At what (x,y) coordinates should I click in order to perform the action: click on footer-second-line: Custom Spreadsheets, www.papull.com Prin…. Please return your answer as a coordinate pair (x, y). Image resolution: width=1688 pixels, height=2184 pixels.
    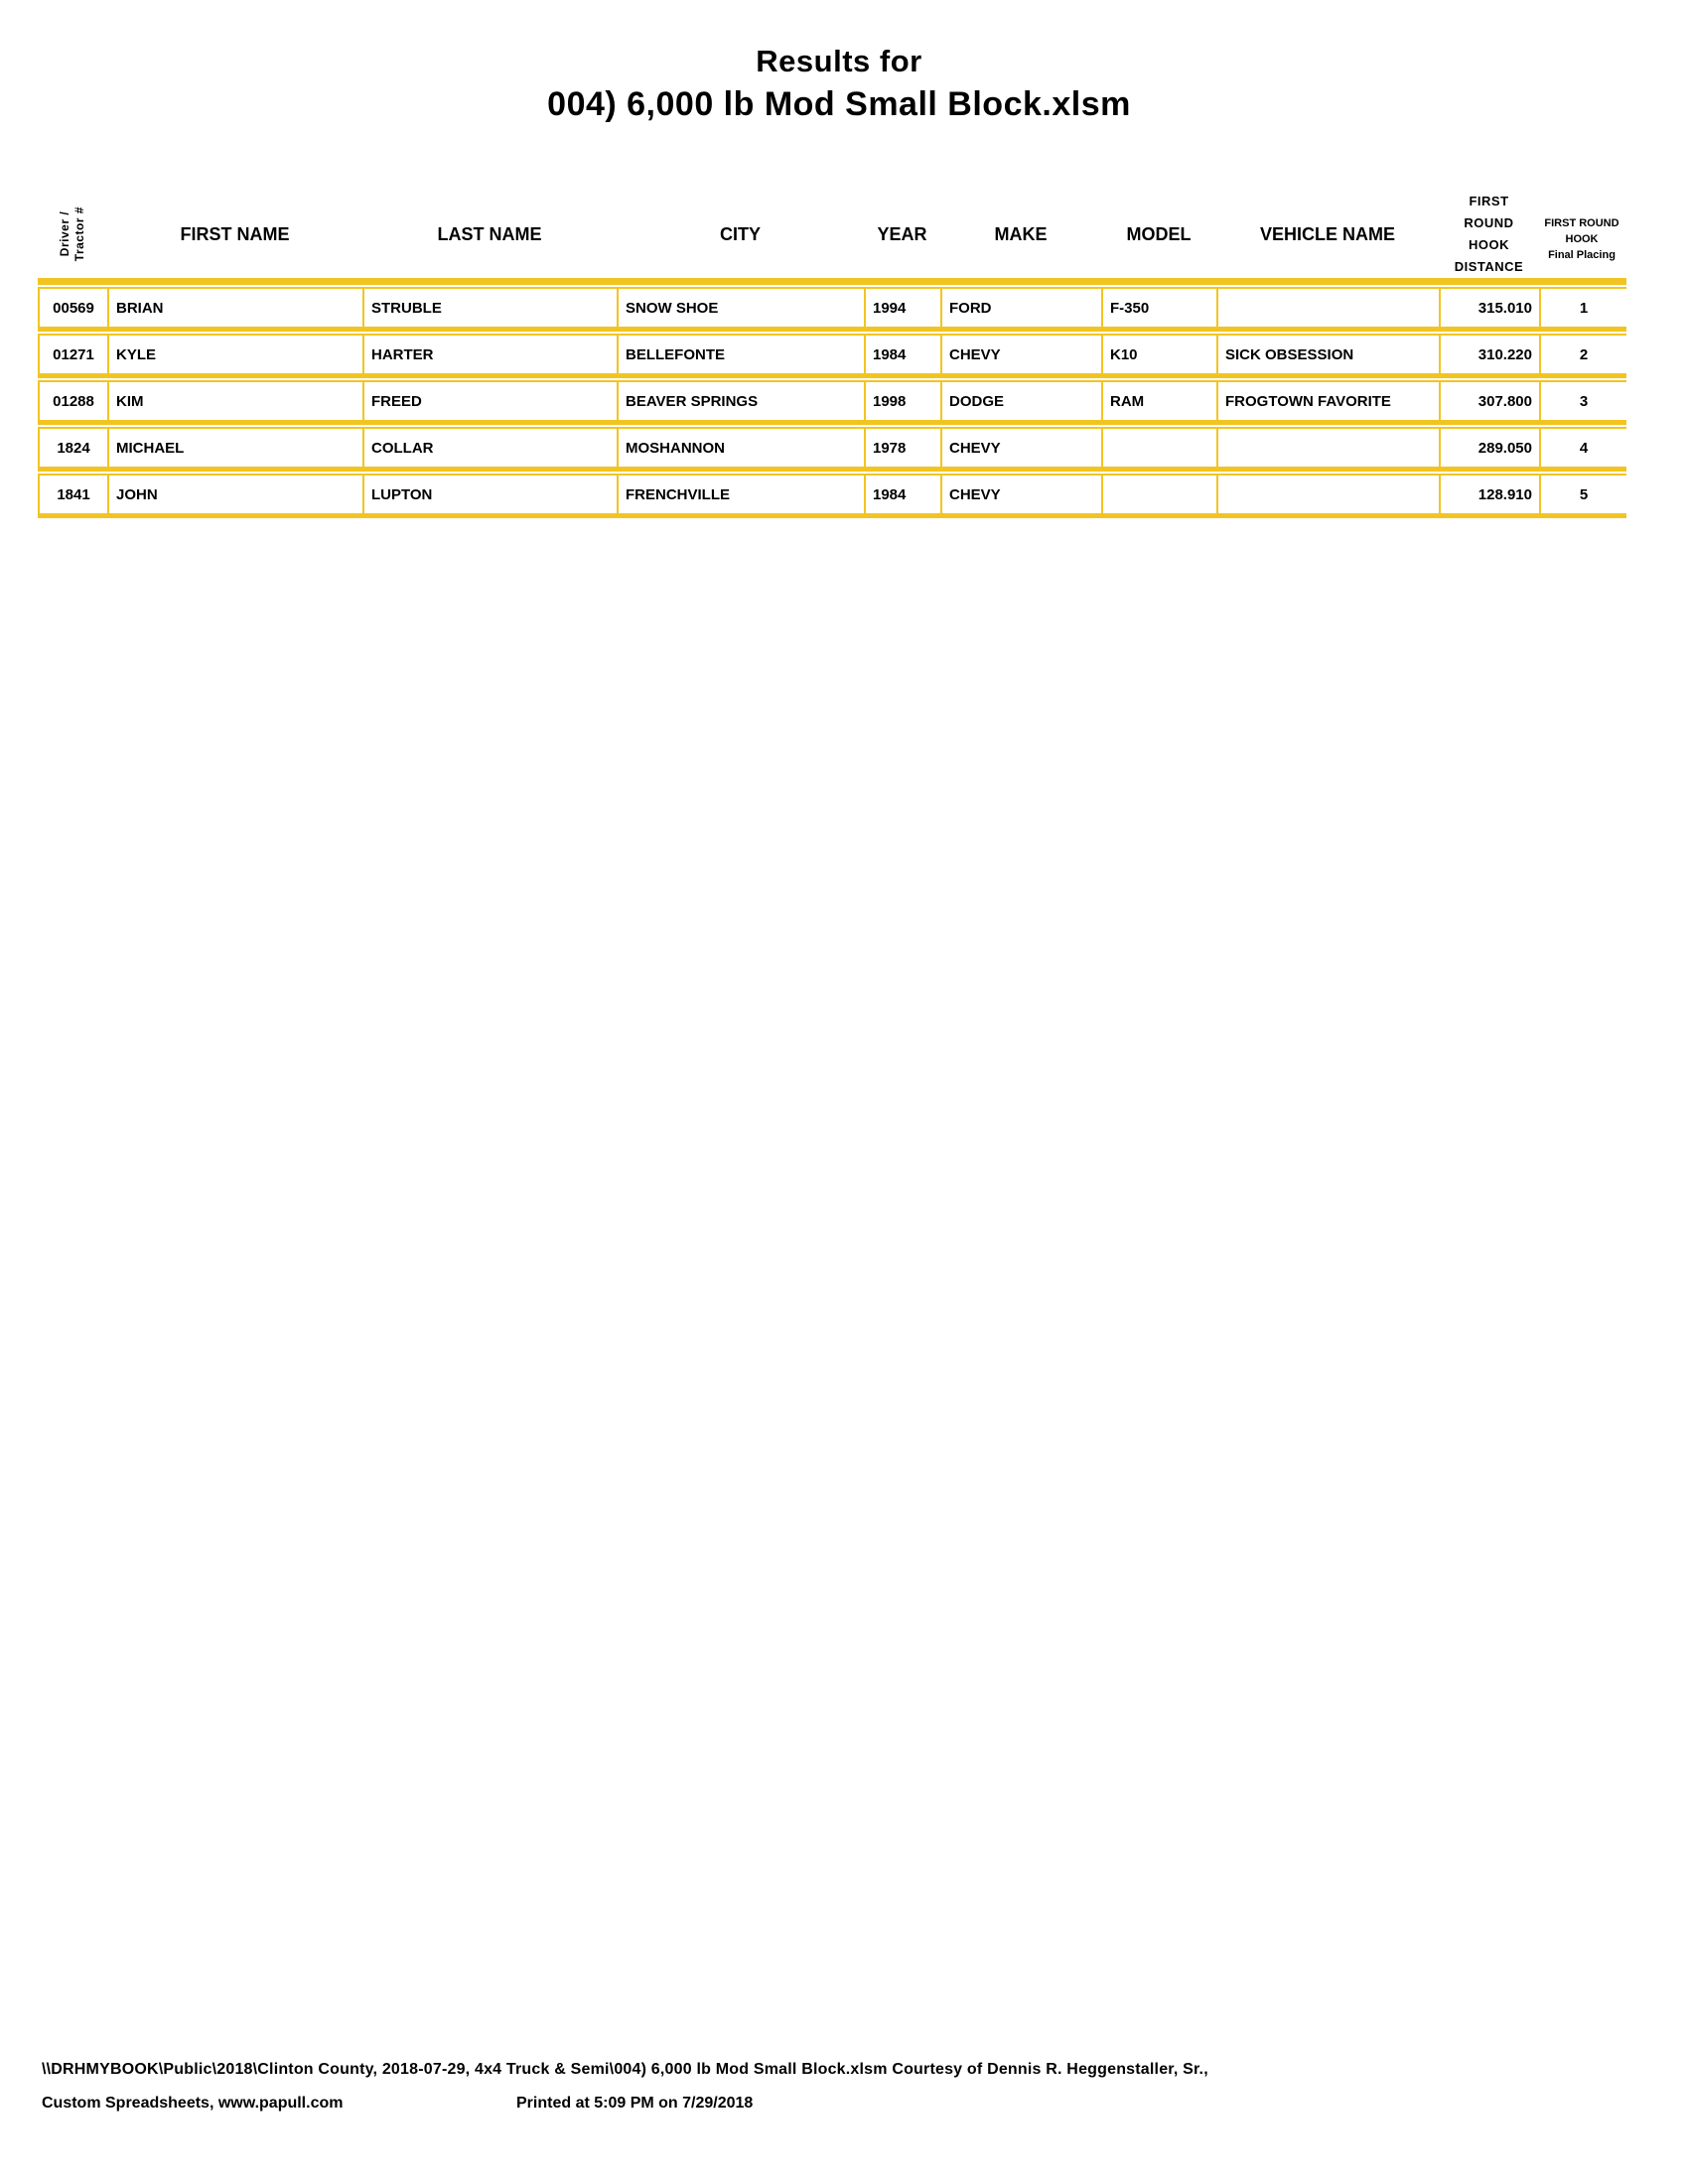
    Looking at the image, I should click on (836, 2104).